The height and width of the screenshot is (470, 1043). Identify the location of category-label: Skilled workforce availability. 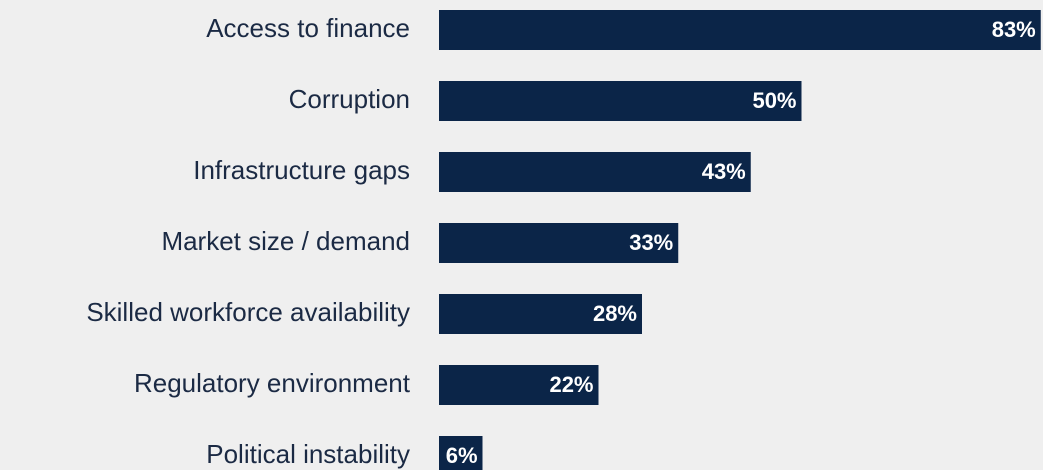
(248, 312).